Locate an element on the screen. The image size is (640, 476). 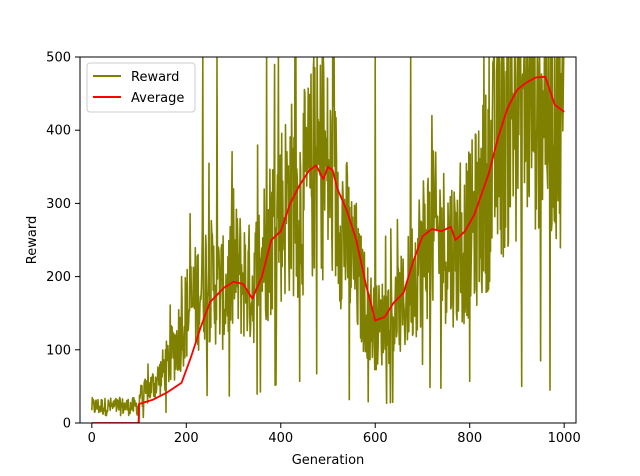
legend-label-average: Average is located at coordinates (157, 98).